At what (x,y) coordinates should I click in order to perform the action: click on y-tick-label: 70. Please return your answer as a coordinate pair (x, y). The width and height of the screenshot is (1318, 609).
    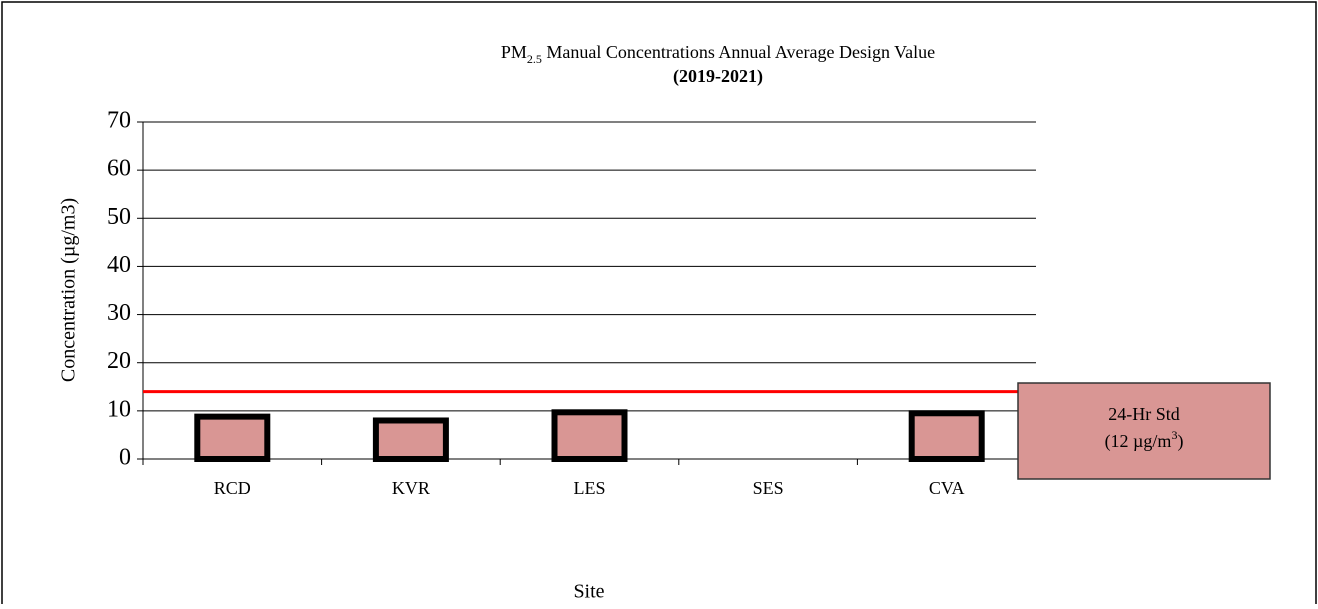
    Looking at the image, I should click on (119, 121).